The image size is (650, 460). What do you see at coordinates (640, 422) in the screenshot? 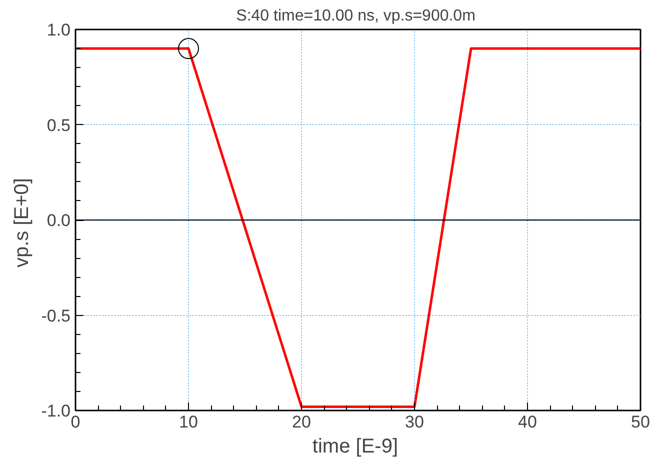
I see `x-tick-label: 50` at bounding box center [640, 422].